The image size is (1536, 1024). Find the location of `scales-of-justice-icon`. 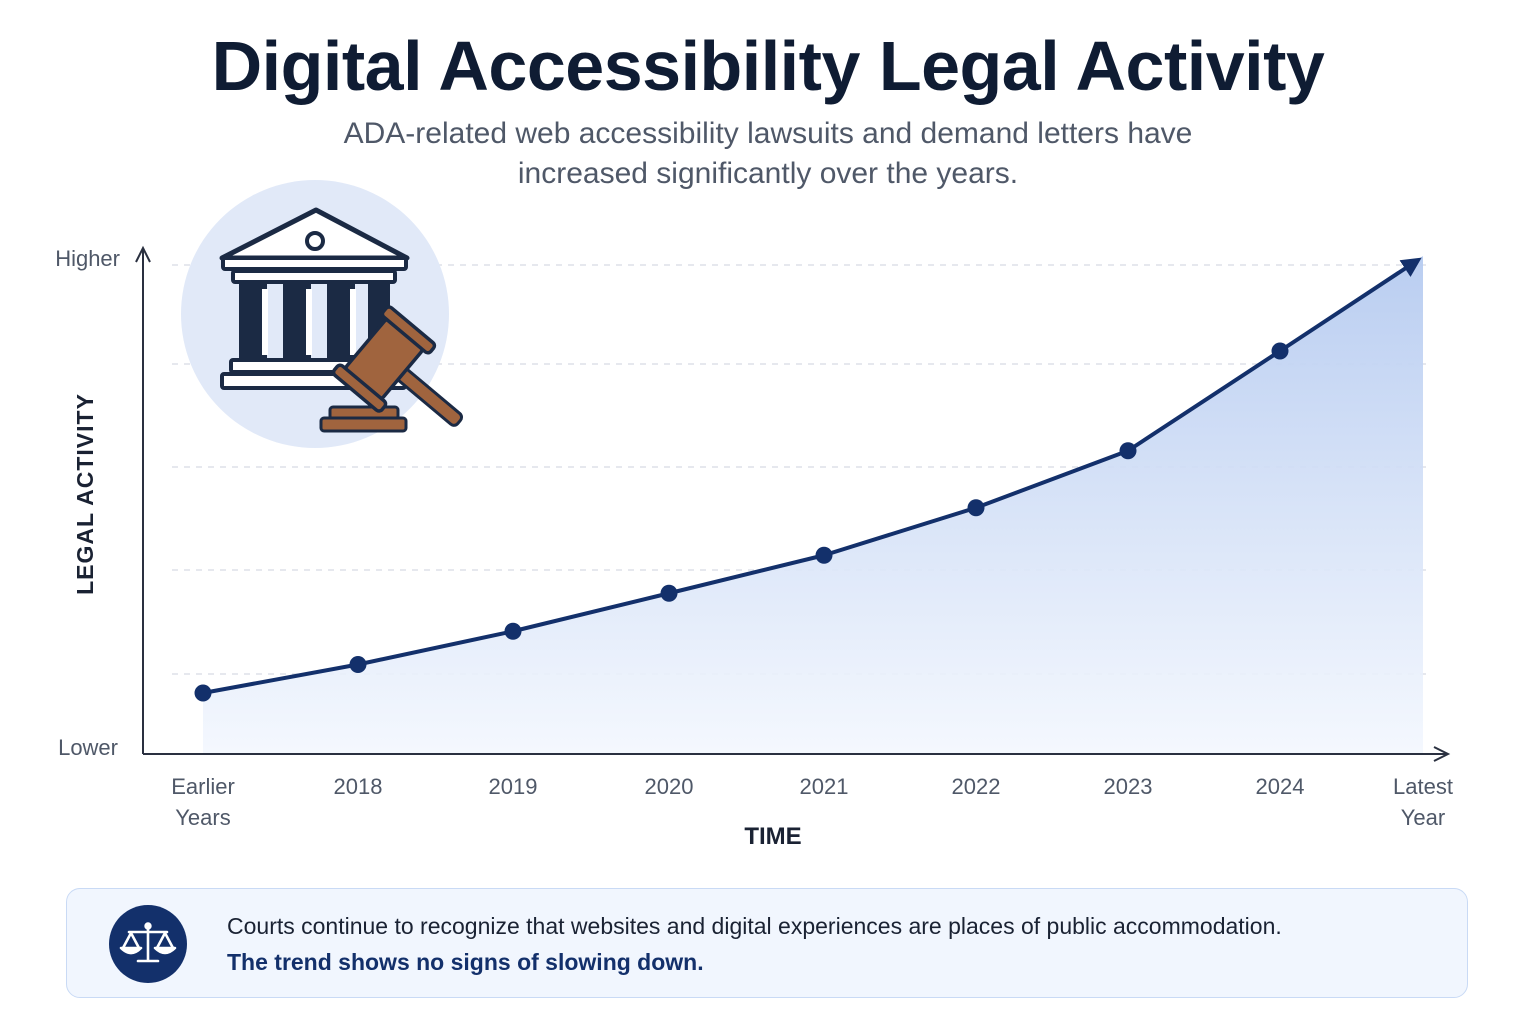

scales-of-justice-icon is located at coordinates (148, 944).